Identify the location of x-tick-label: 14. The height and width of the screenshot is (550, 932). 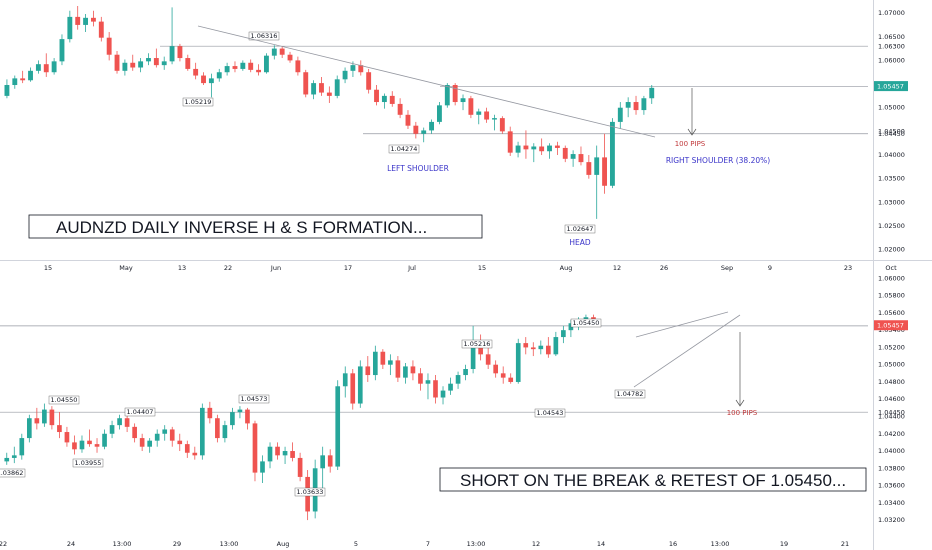
(601, 544).